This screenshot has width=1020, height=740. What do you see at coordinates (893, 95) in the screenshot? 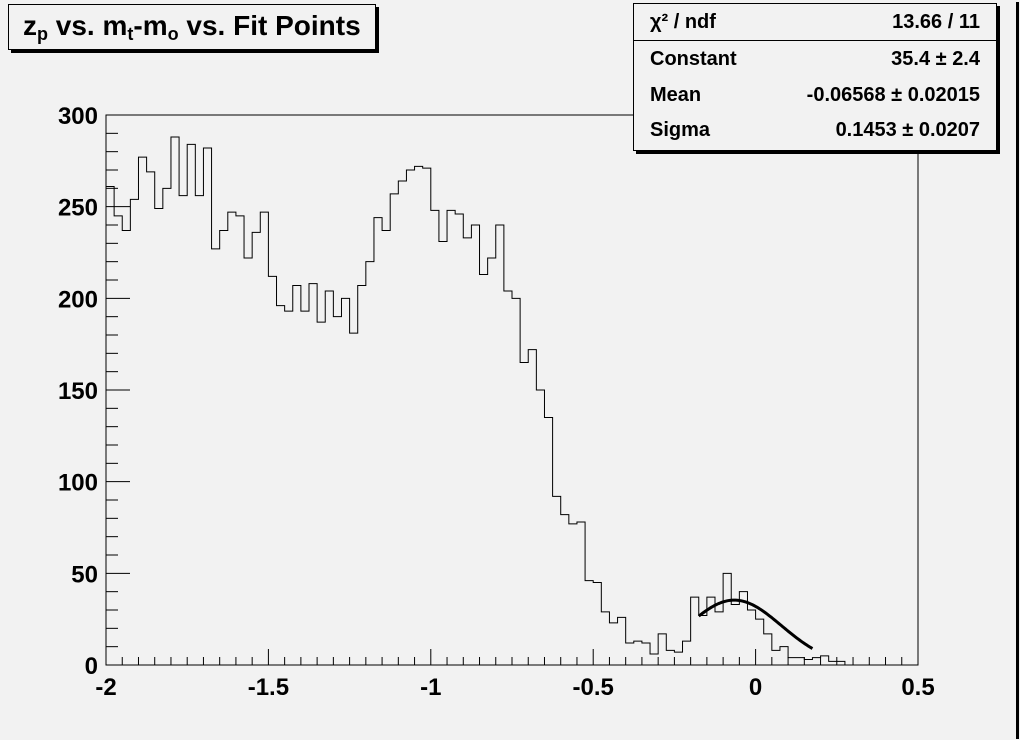
I see `stats-value: -0.06568 ± 0.02015` at bounding box center [893, 95].